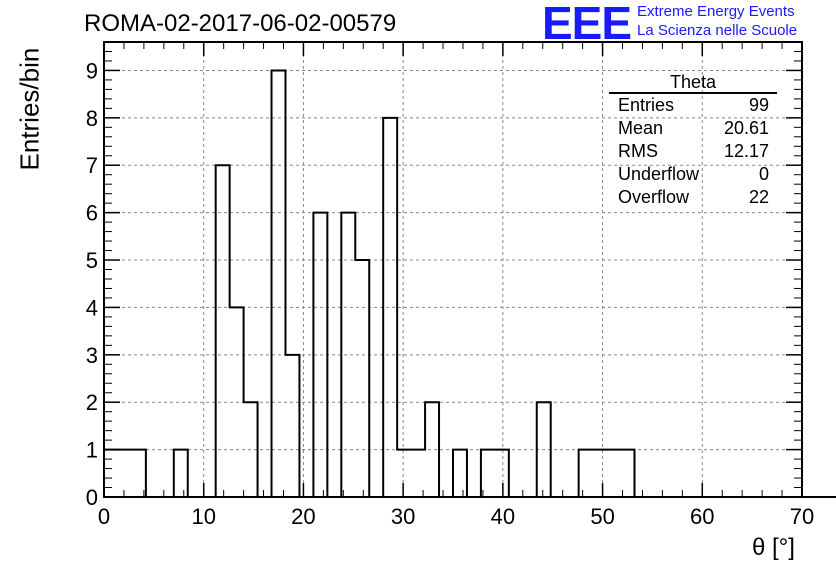  What do you see at coordinates (92, 118) in the screenshot?
I see `y-tick-label: 8` at bounding box center [92, 118].